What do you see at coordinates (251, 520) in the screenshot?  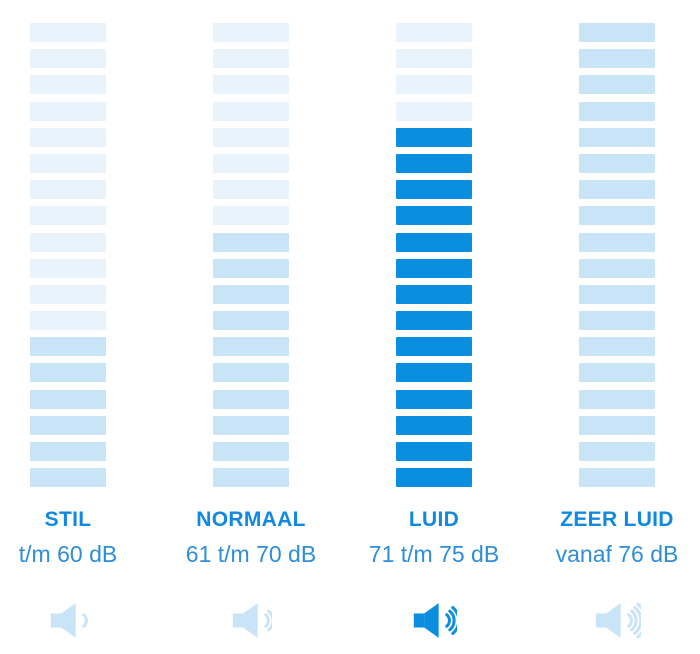 I see `level-title-label: NORMAAL` at bounding box center [251, 520].